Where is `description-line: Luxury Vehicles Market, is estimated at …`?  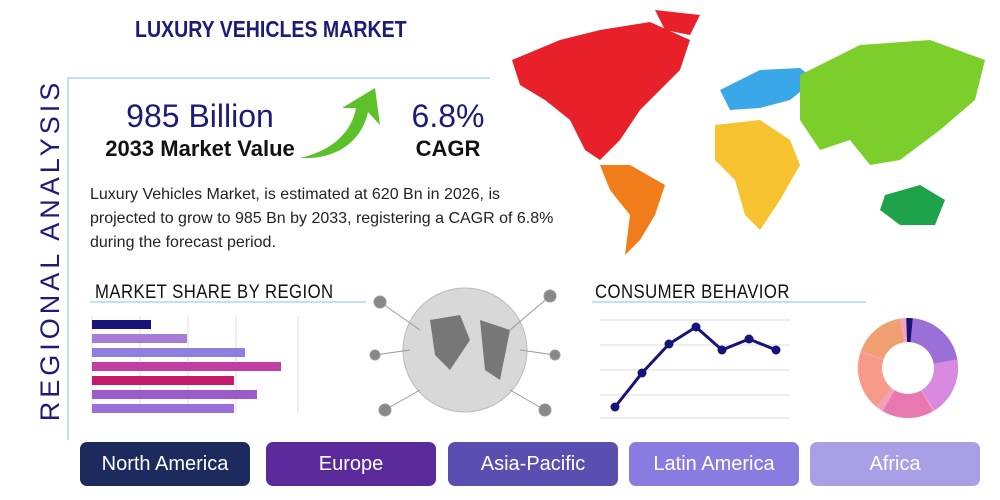
description-line: Luxury Vehicles Market, is estimated at … is located at coordinates (295, 194).